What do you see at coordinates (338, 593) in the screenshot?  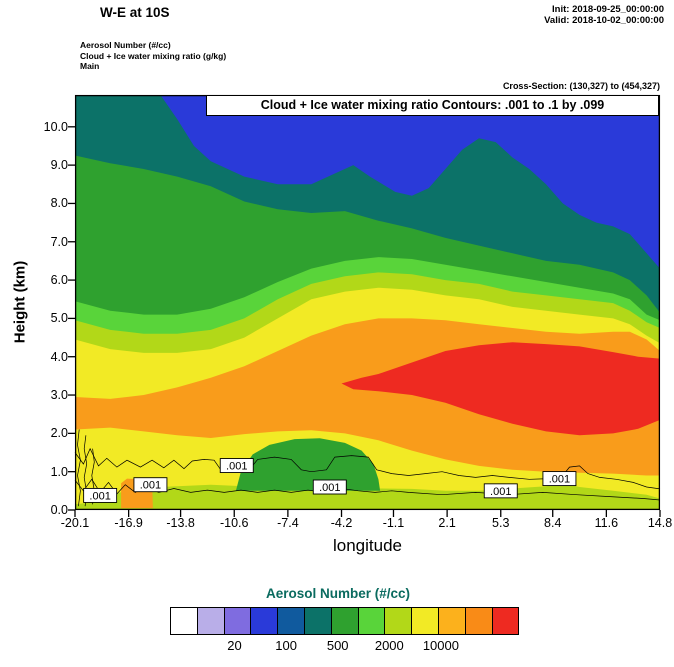 I see `colorbar-title: Aerosol Number (#/cc)` at bounding box center [338, 593].